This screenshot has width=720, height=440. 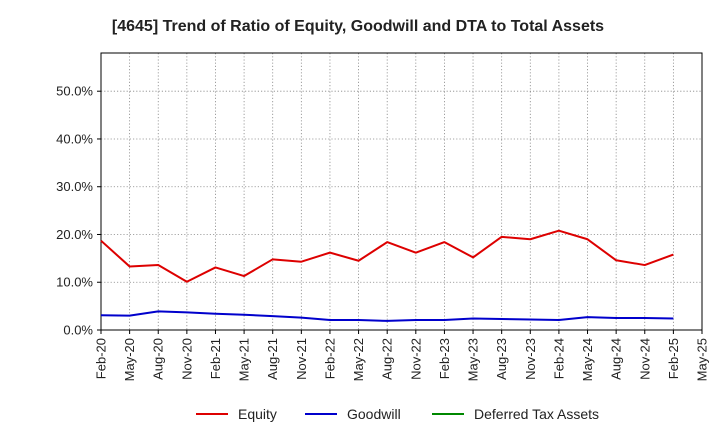 What do you see at coordinates (244, 359) in the screenshot?
I see `x-tick-label: May-21` at bounding box center [244, 359].